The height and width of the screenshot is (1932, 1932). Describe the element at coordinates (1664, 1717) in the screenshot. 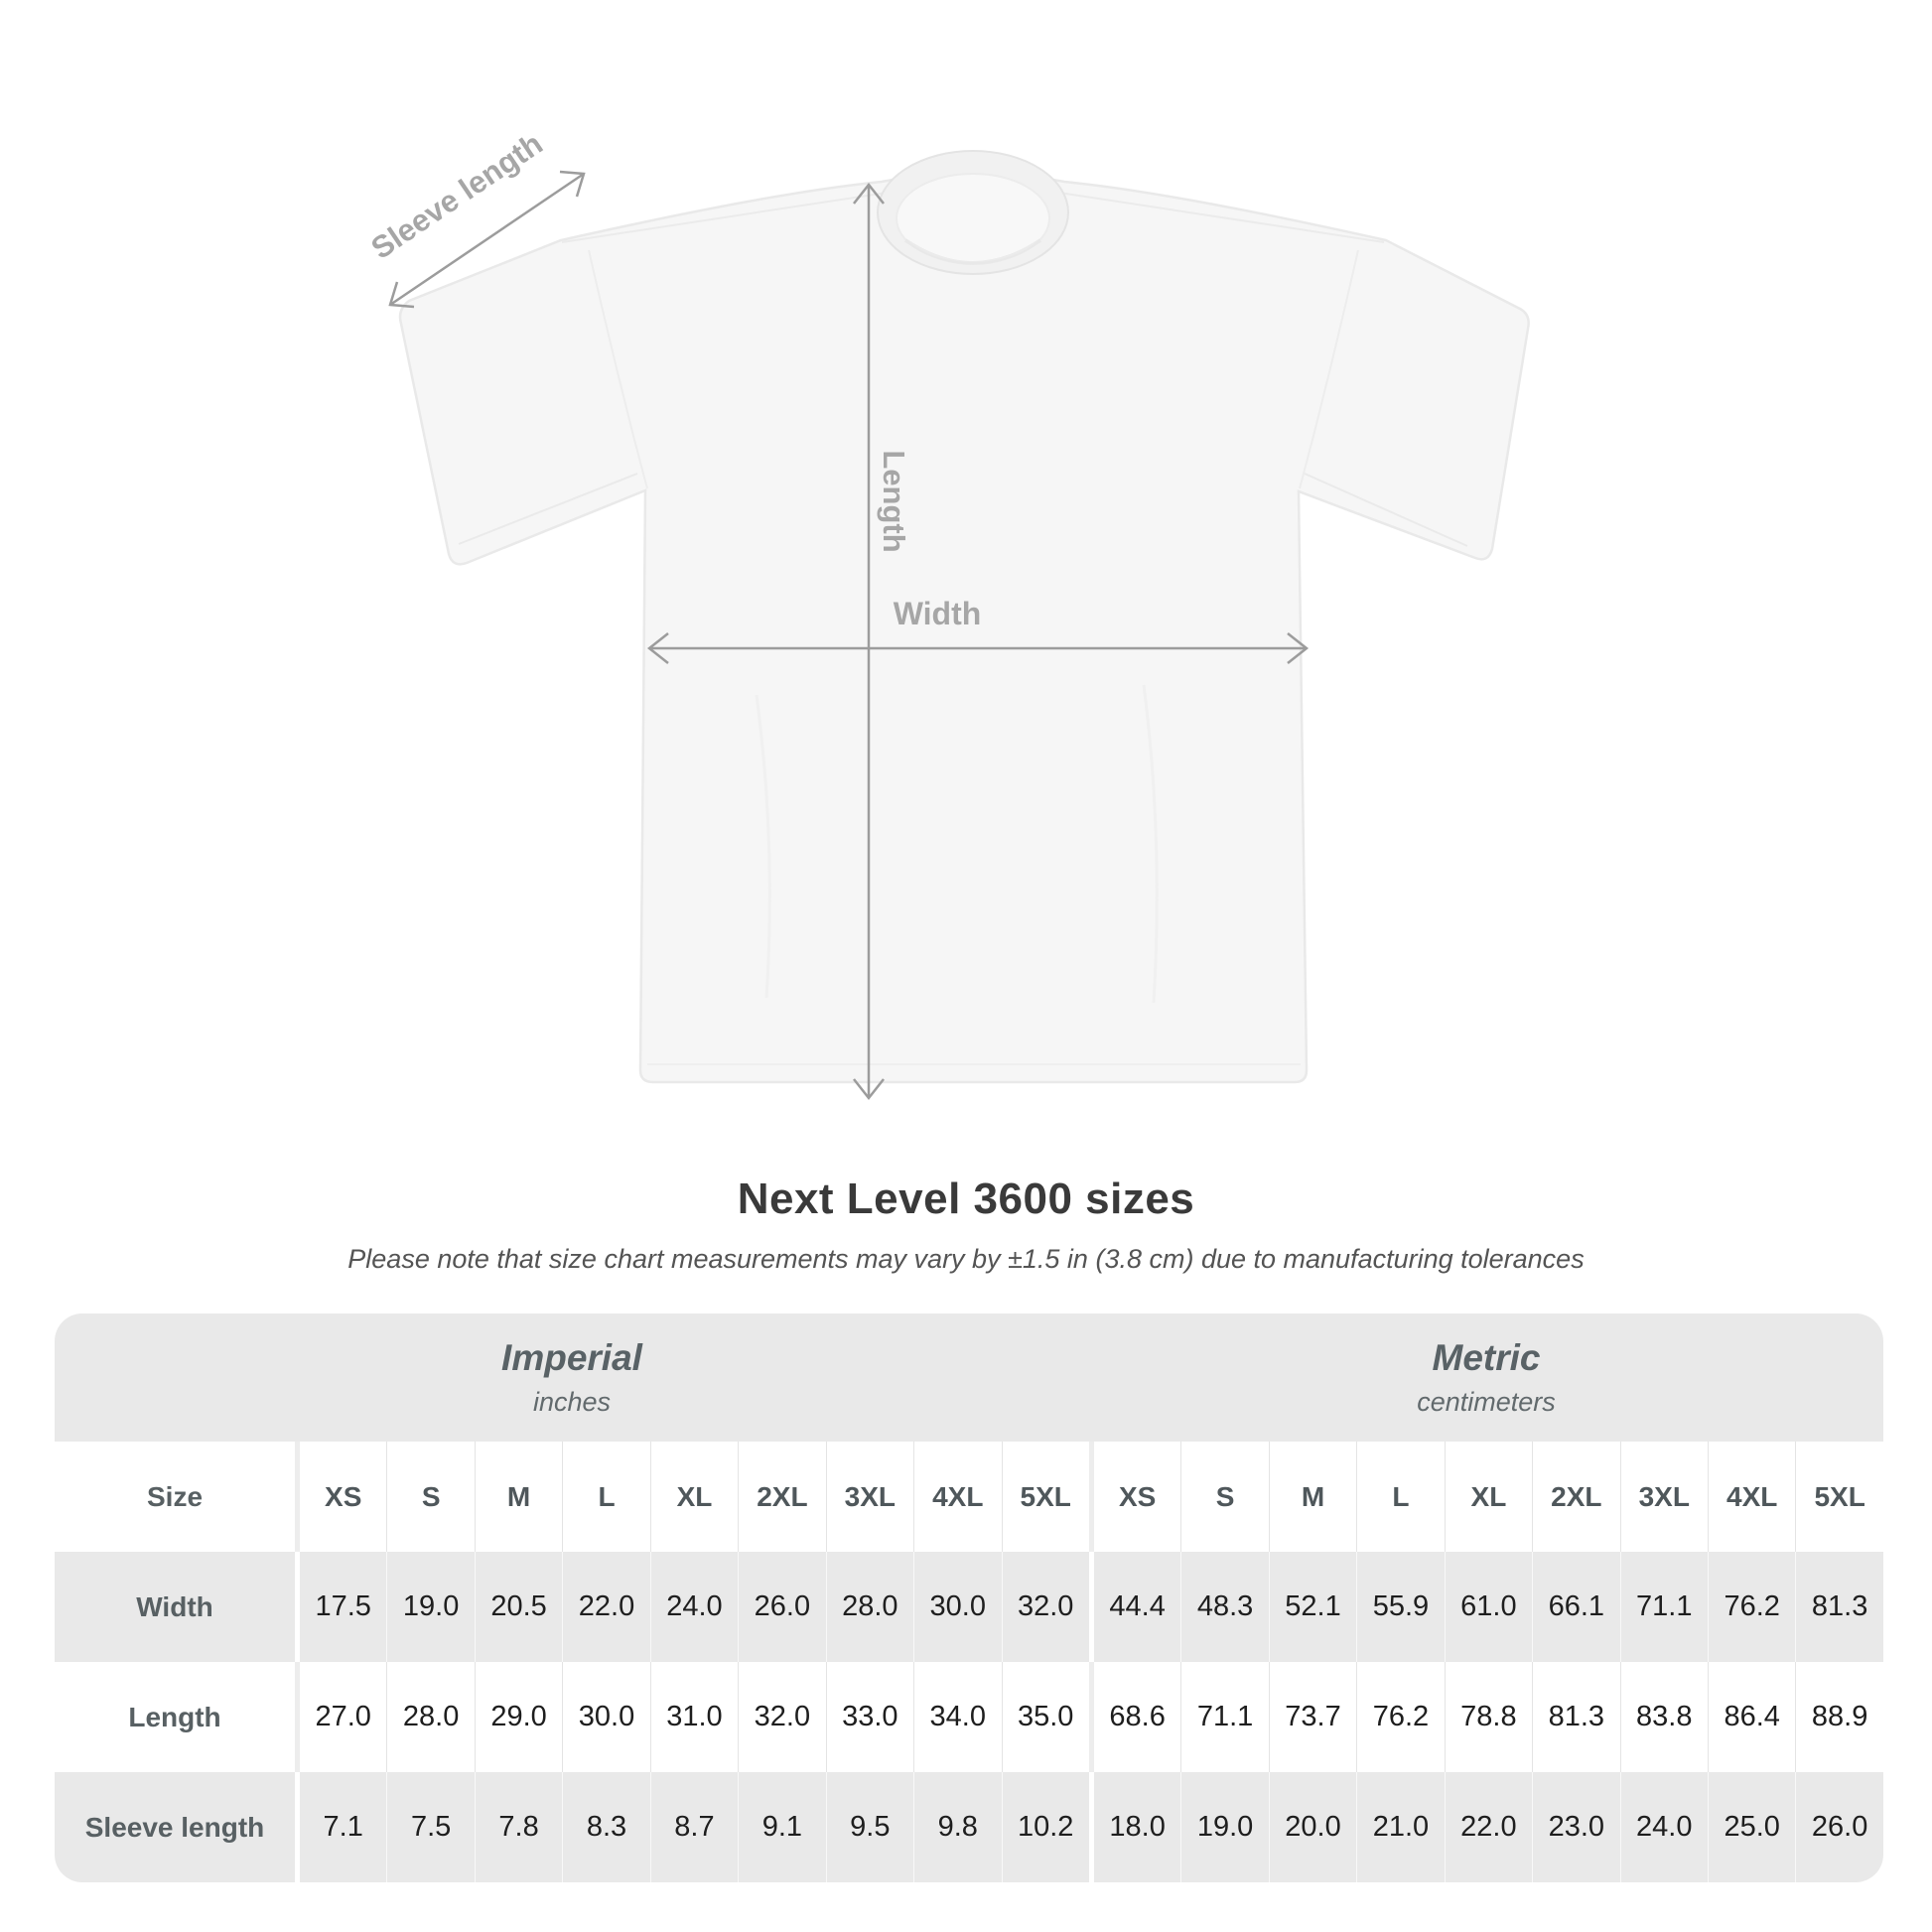

I see `value-cell: 83.8` at that location.